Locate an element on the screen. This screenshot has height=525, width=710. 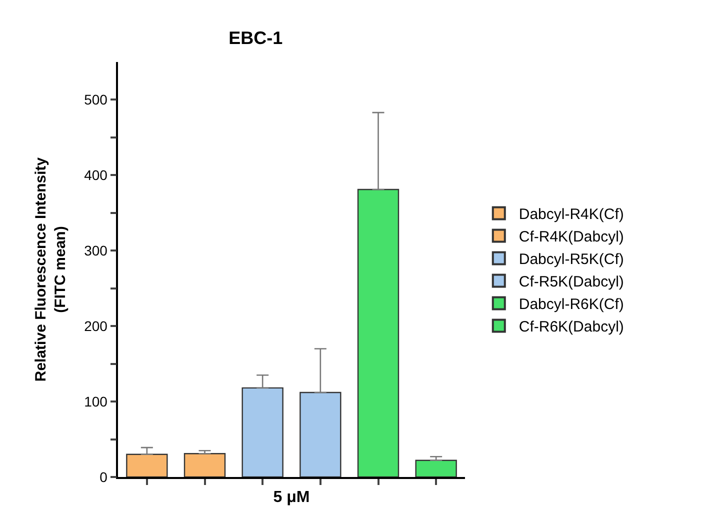
y-tick-label: 100 is located at coordinates (96, 401).